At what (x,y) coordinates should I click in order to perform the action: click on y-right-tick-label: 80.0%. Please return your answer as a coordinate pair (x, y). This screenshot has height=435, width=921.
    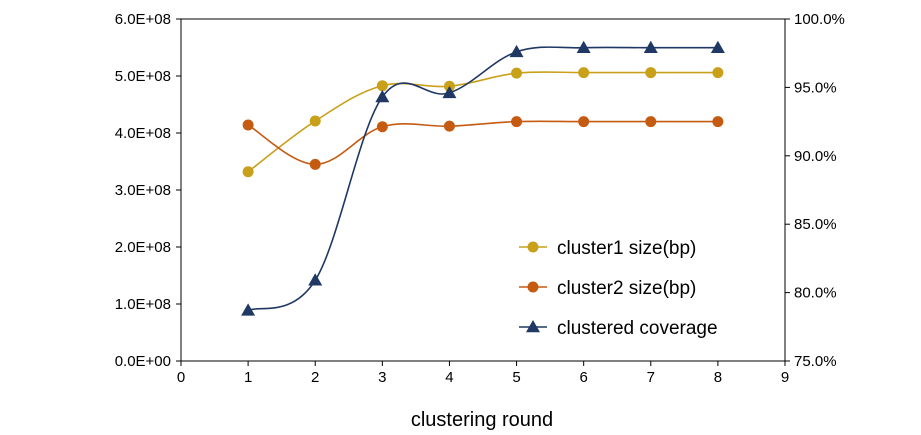
    Looking at the image, I should click on (815, 293).